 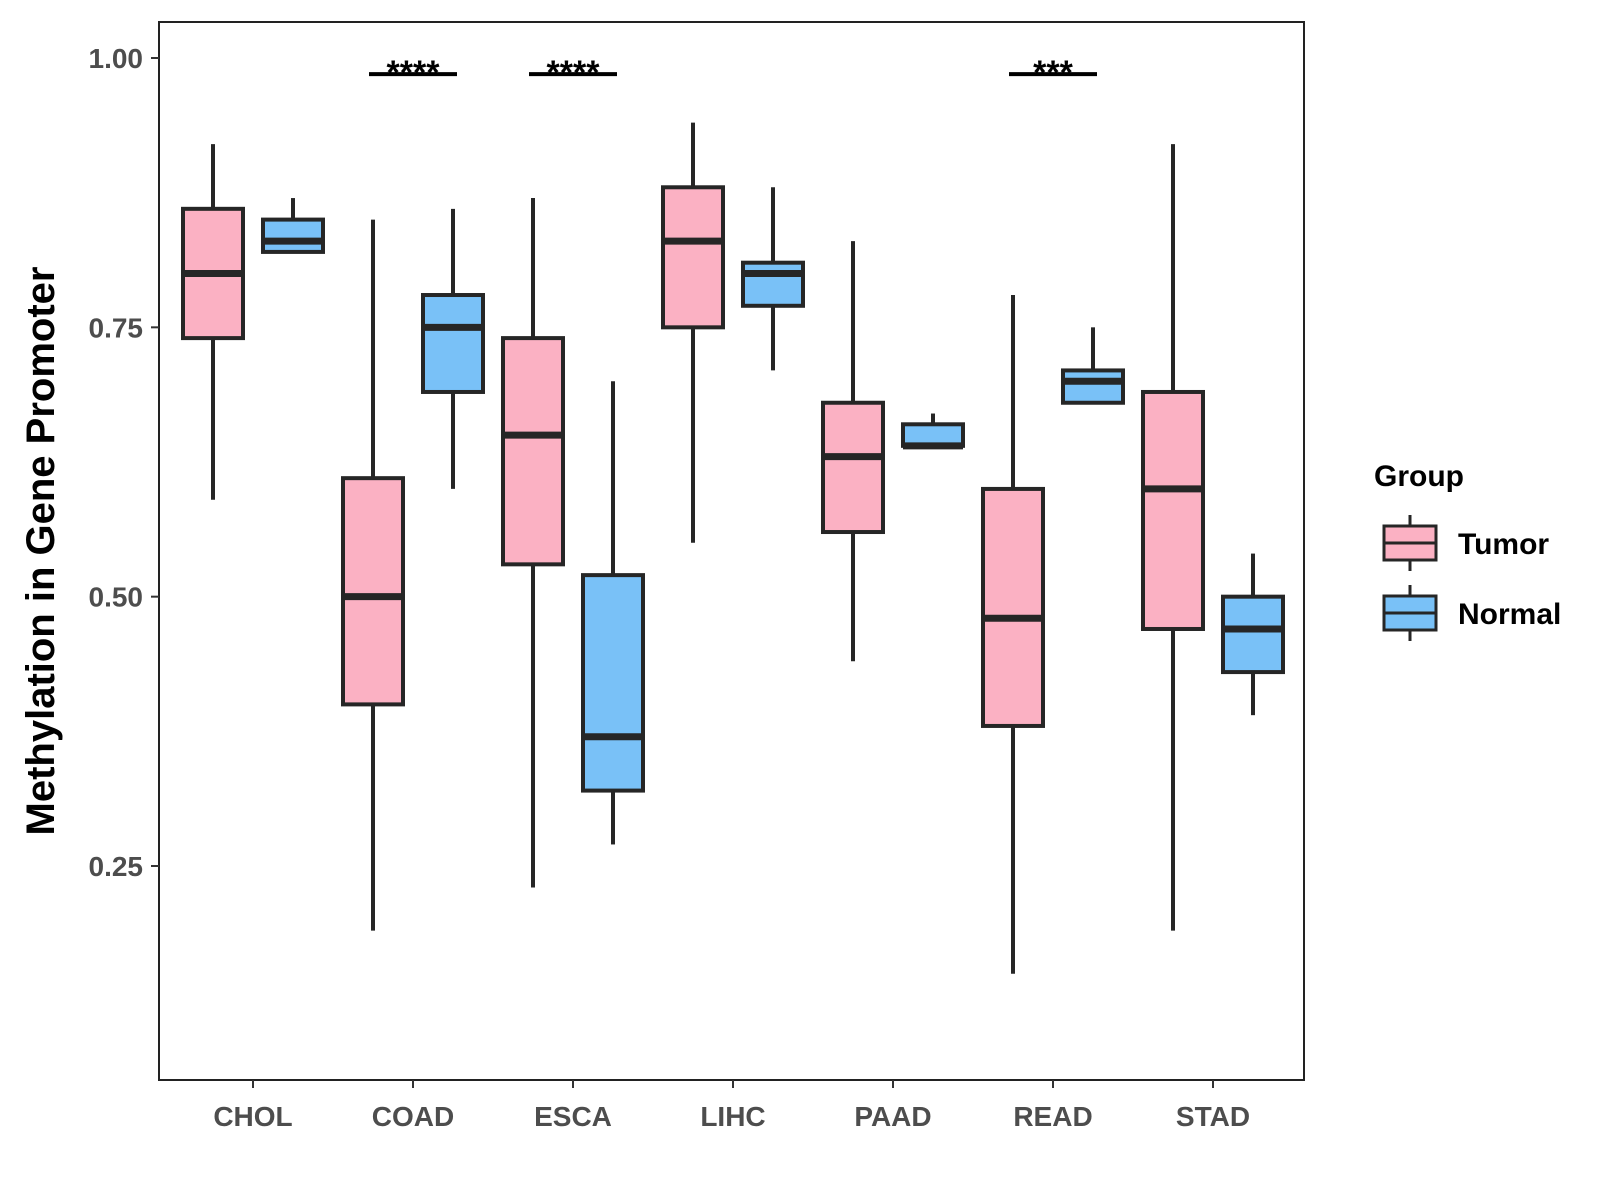 What do you see at coordinates (732, 1116) in the screenshot?
I see `x-tick-label: LIHC` at bounding box center [732, 1116].